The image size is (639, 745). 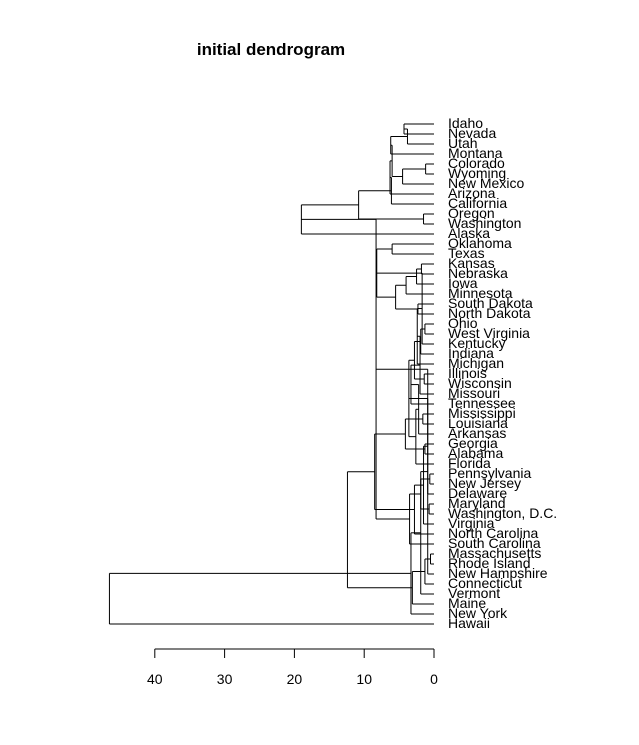 What do you see at coordinates (463, 283) in the screenshot?
I see `leaf-label: Iowa` at bounding box center [463, 283].